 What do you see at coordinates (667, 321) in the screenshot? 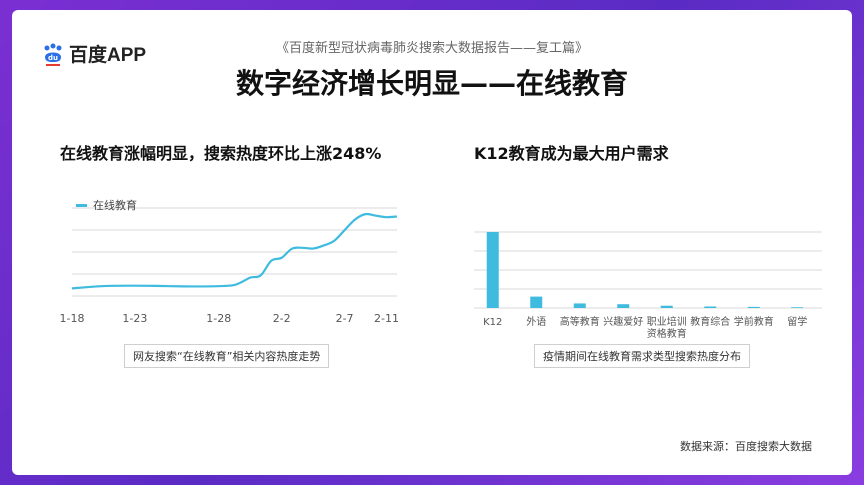
I see `x-tick-label: 职业培训` at bounding box center [667, 321].